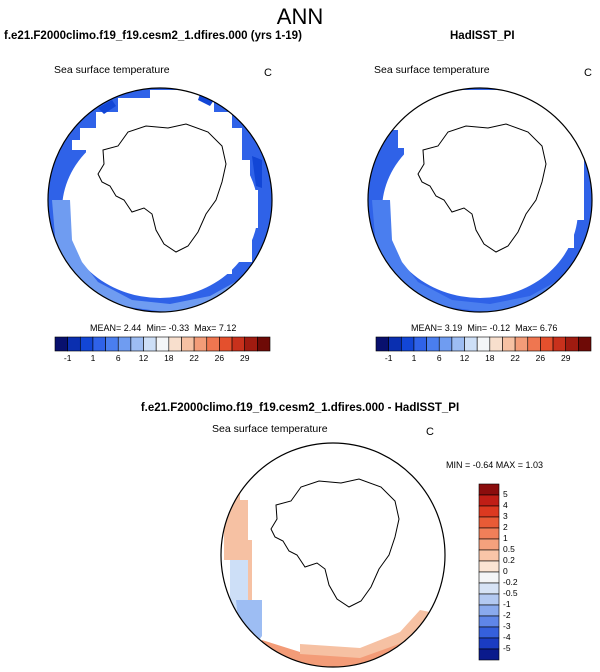  Describe the element at coordinates (509, 560) in the screenshot. I see `colorbar-tick-label: 0.2` at that location.